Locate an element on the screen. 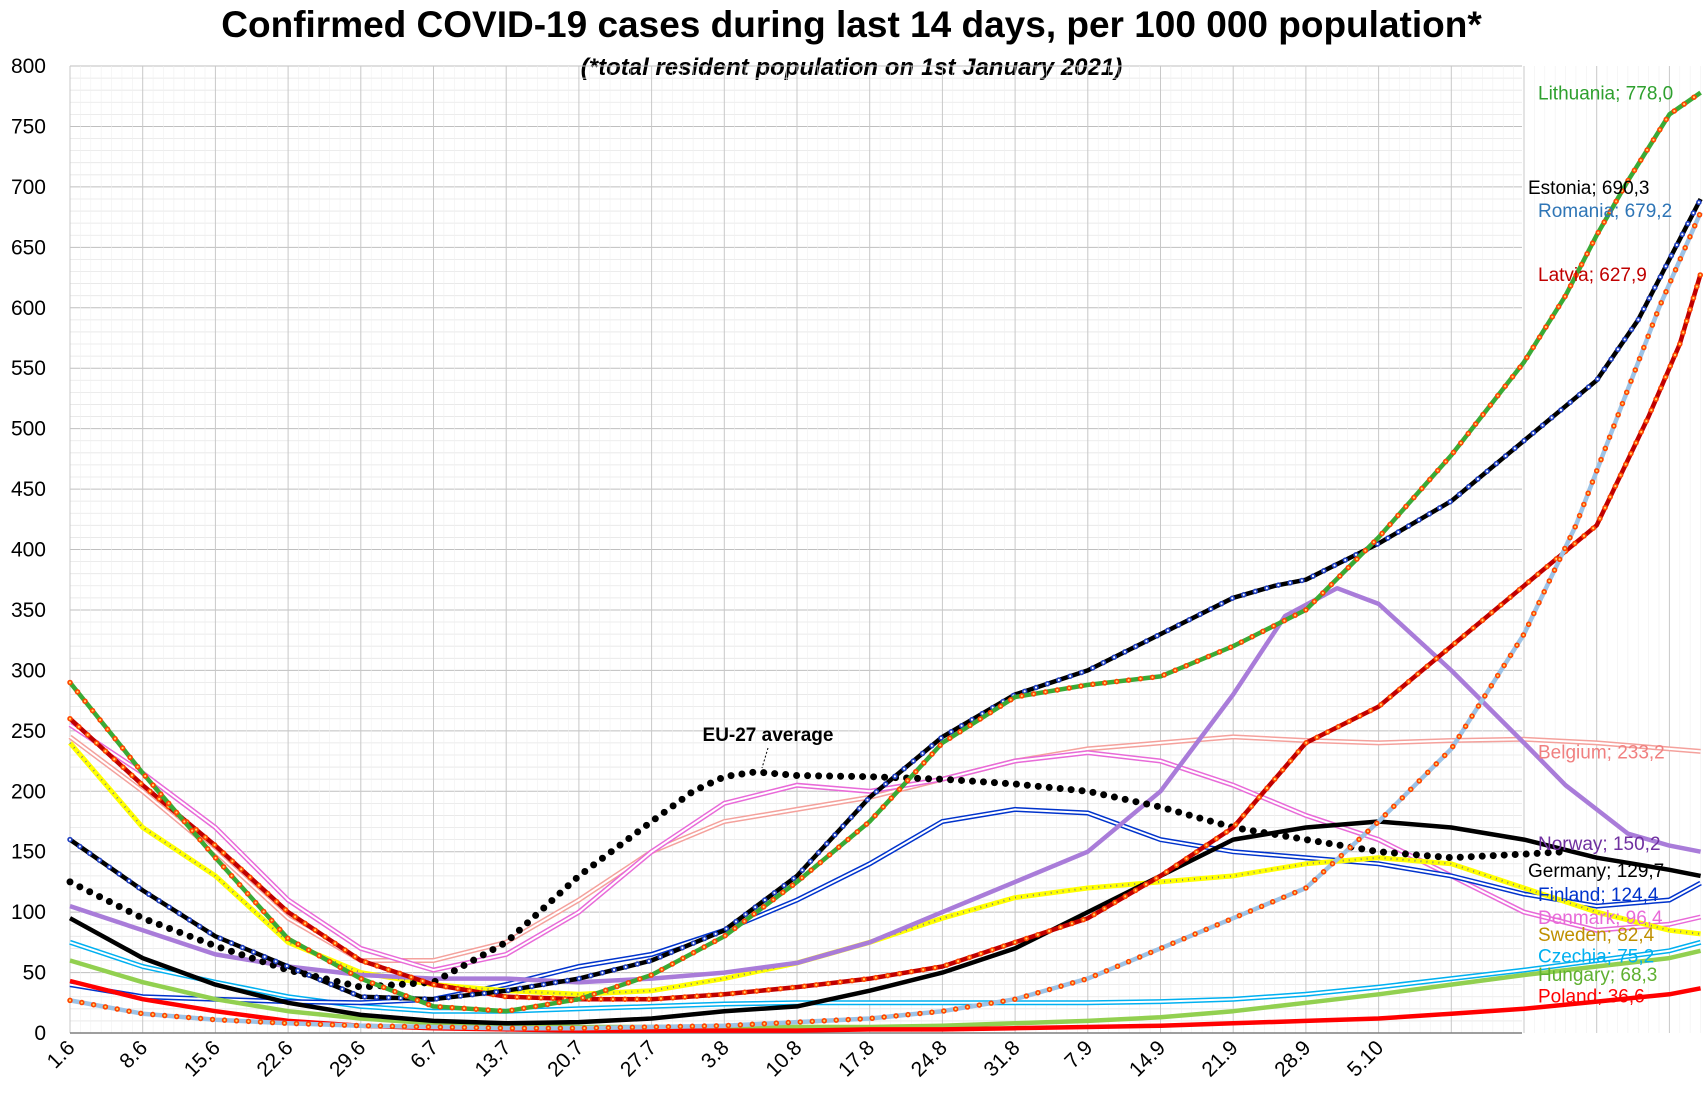  x-tick-label: 6.7 is located at coordinates (424, 1054).